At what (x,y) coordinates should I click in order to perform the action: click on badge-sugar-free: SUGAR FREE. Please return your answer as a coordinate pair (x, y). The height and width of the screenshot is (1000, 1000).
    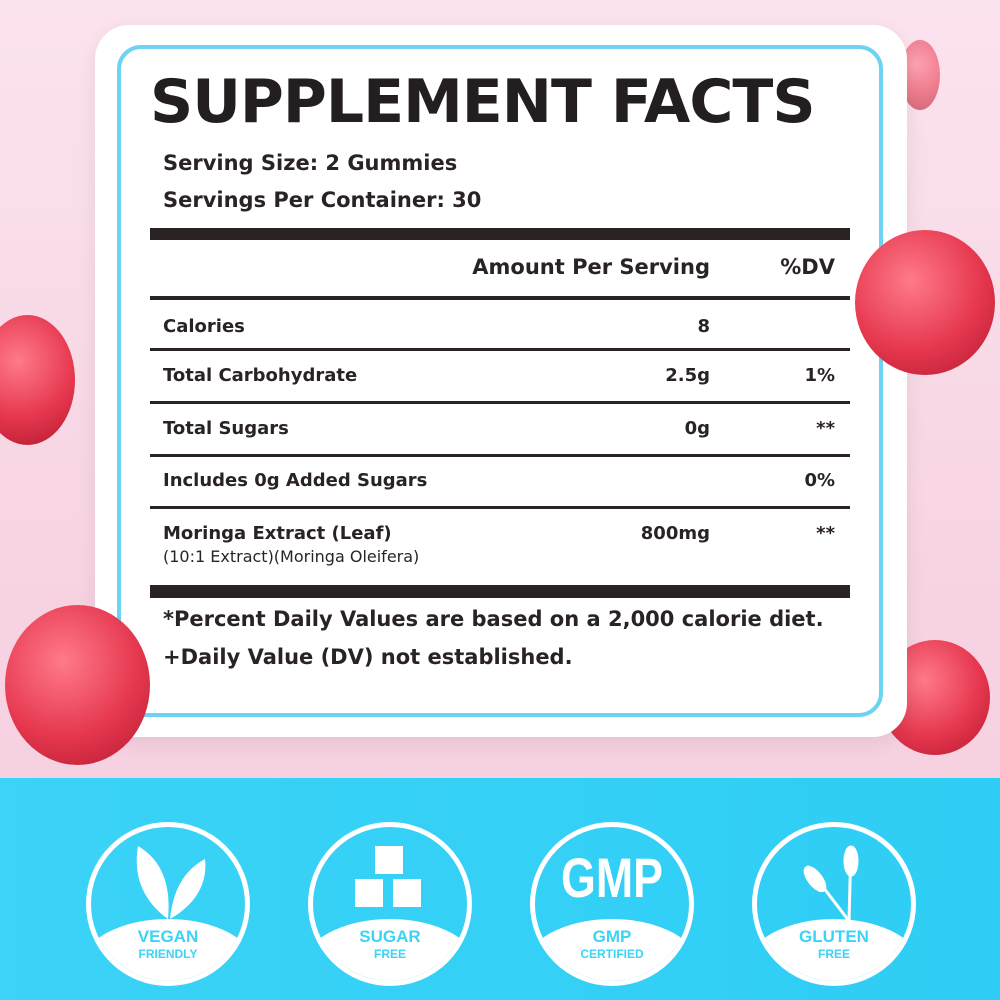
    Looking at the image, I should click on (390, 904).